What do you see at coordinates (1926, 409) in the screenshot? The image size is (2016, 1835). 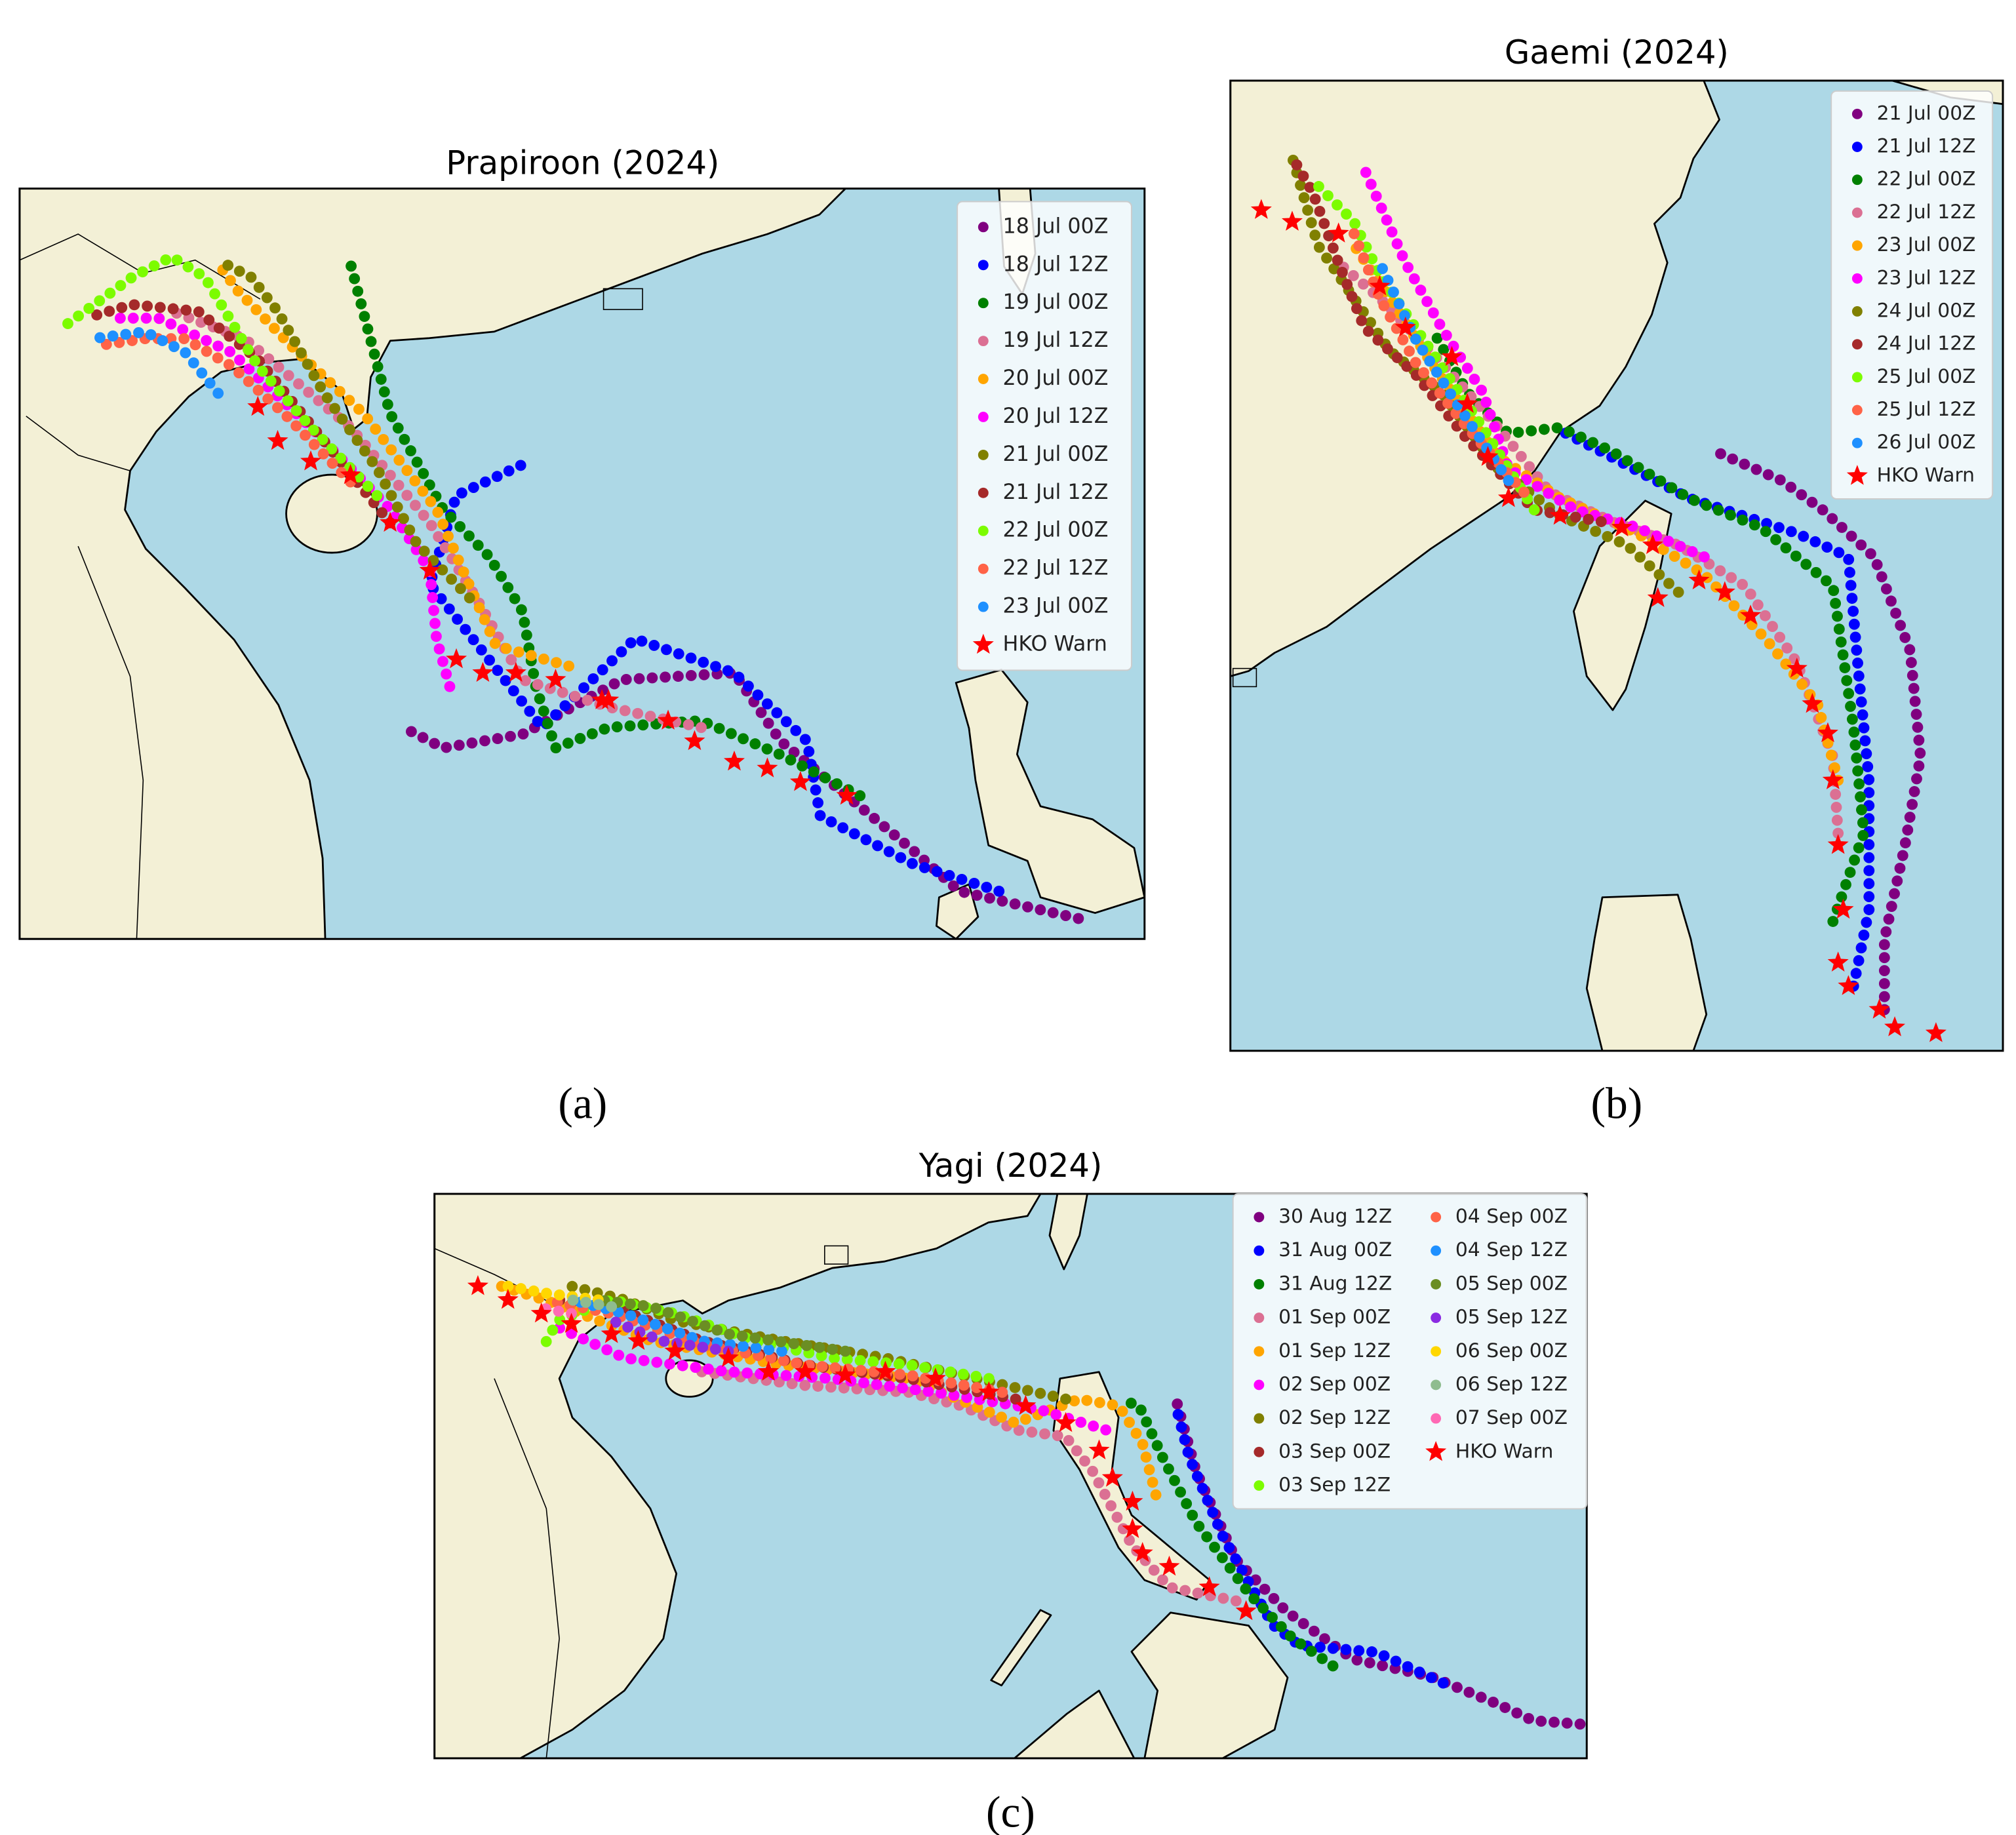 I see `legend-label: 25 Jul 12Z` at bounding box center [1926, 409].